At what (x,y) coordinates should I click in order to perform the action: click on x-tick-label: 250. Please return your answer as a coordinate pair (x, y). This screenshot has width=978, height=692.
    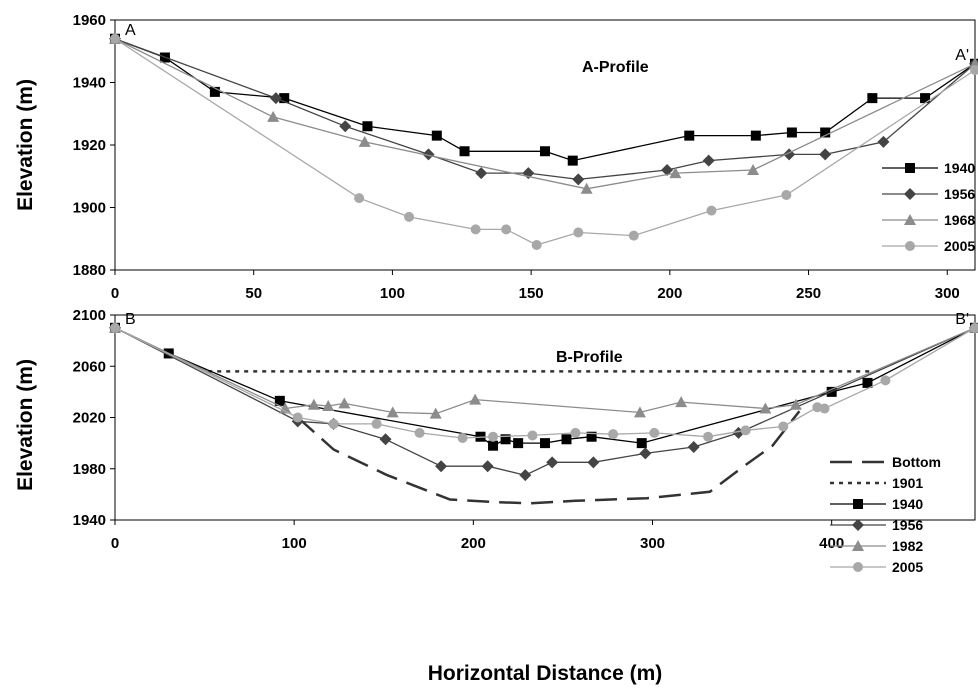
    Looking at the image, I should click on (808, 293).